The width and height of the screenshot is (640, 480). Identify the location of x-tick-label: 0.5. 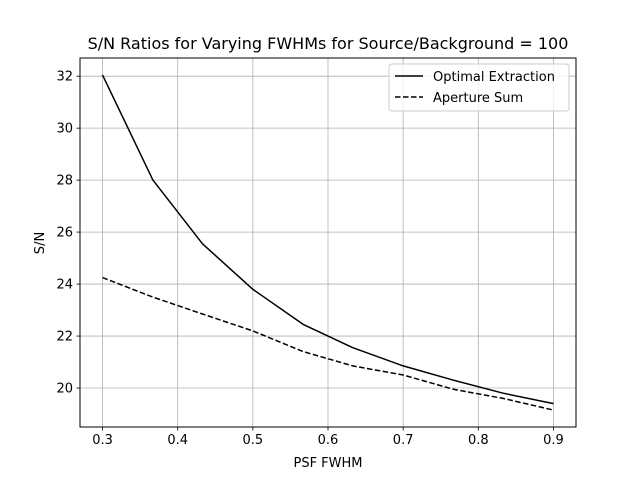
(253, 440).